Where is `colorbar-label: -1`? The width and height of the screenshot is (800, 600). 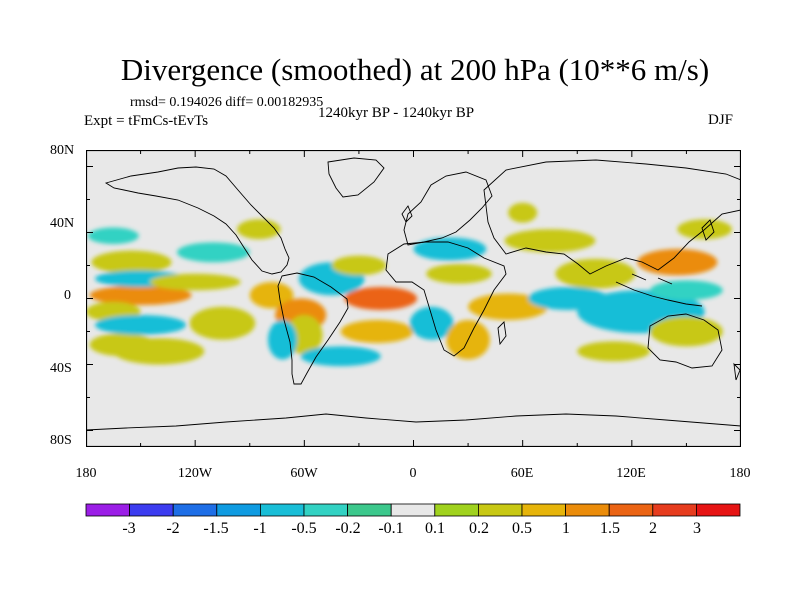 colorbar-label: -1 is located at coordinates (260, 528).